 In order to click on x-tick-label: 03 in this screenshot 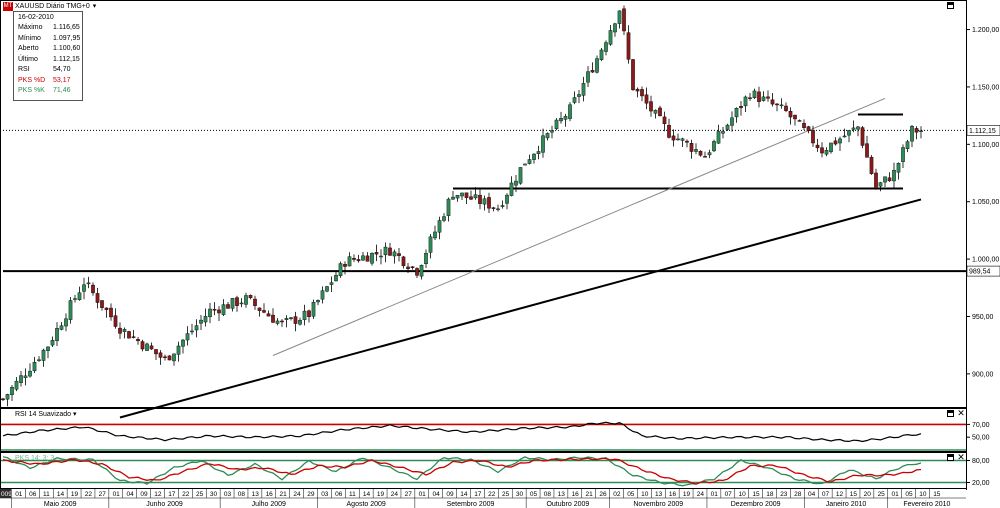, I will do `click(228, 494)`.